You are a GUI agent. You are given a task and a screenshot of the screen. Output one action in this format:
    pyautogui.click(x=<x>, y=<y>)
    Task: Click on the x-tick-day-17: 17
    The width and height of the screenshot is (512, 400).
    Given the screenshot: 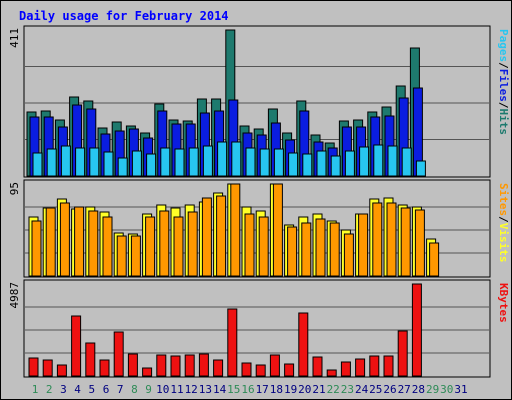 What is the action you would take?
    pyautogui.click(x=262, y=389)
    